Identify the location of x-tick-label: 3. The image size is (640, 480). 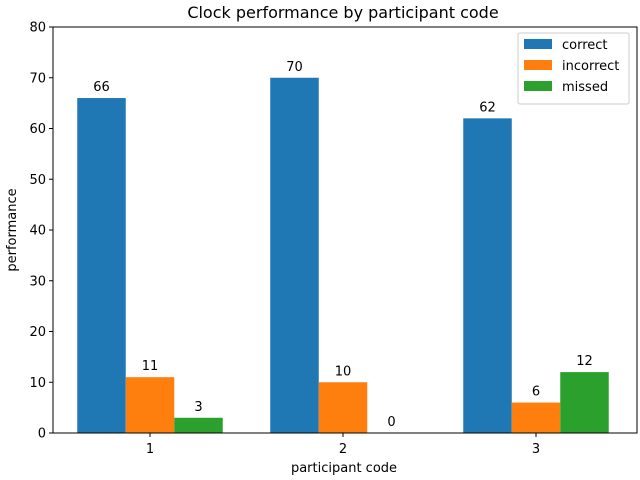
(536, 449).